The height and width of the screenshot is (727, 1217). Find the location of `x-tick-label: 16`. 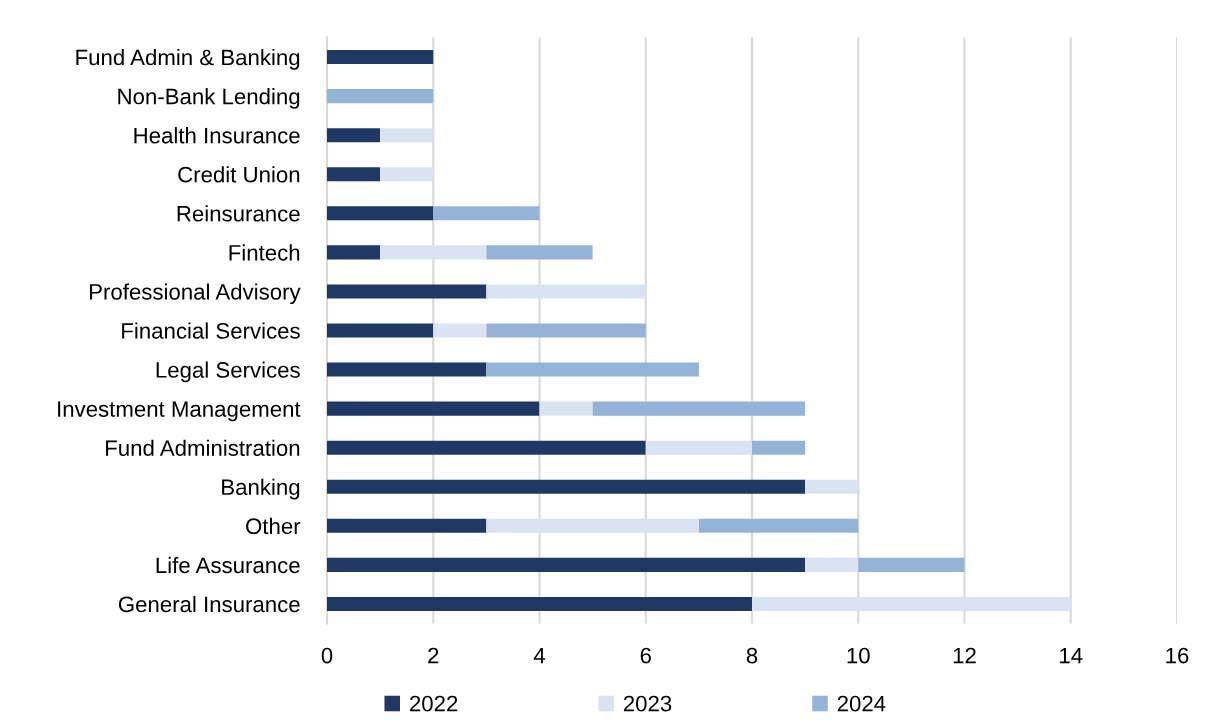

x-tick-label: 16 is located at coordinates (1177, 655).